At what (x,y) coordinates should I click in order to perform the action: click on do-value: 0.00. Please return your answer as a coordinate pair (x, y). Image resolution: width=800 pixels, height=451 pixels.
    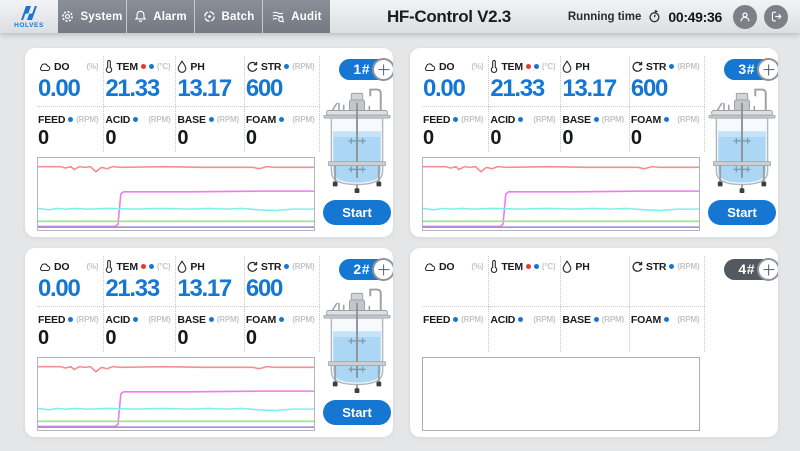
    Looking at the image, I should click on (444, 88).